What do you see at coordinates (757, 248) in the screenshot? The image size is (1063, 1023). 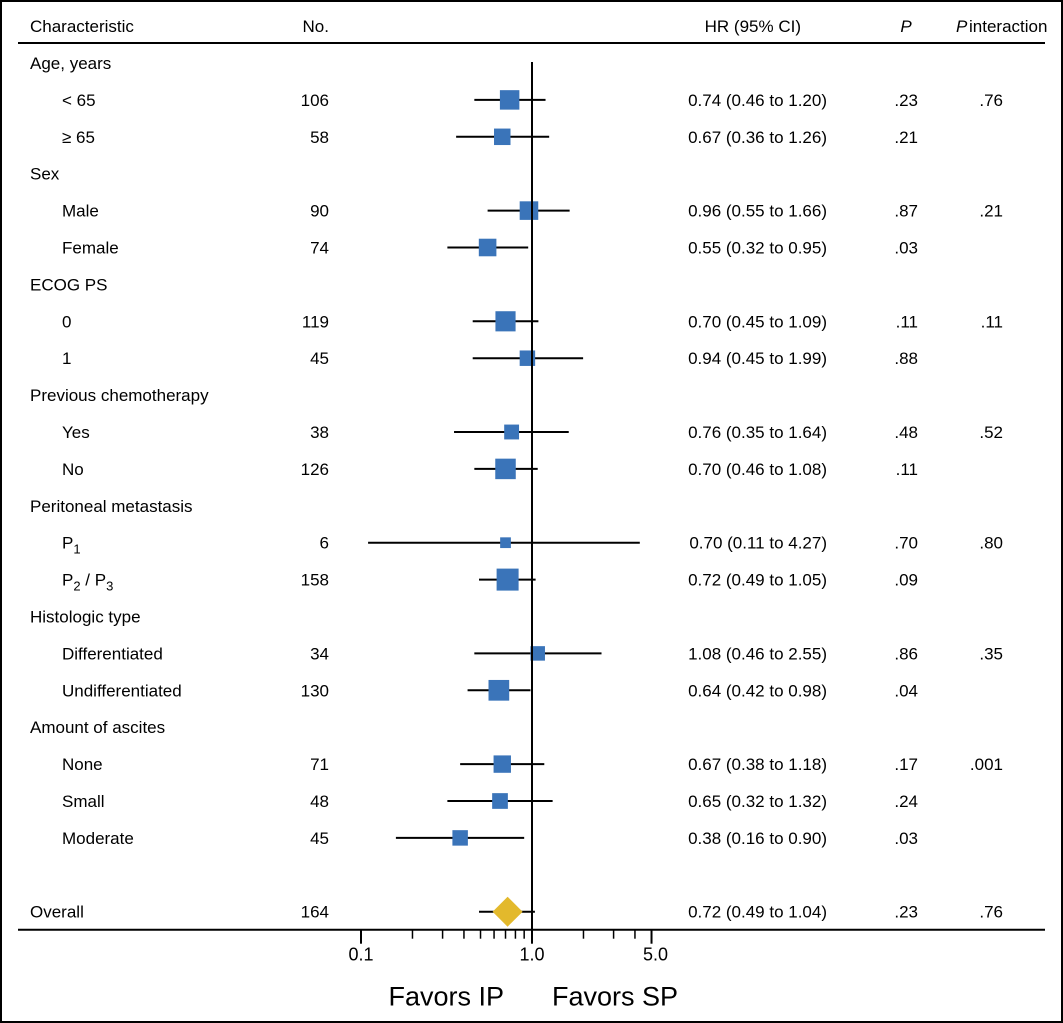 I see `row-hr-ci: 0.55 (0.32 to 0.95)` at bounding box center [757, 248].